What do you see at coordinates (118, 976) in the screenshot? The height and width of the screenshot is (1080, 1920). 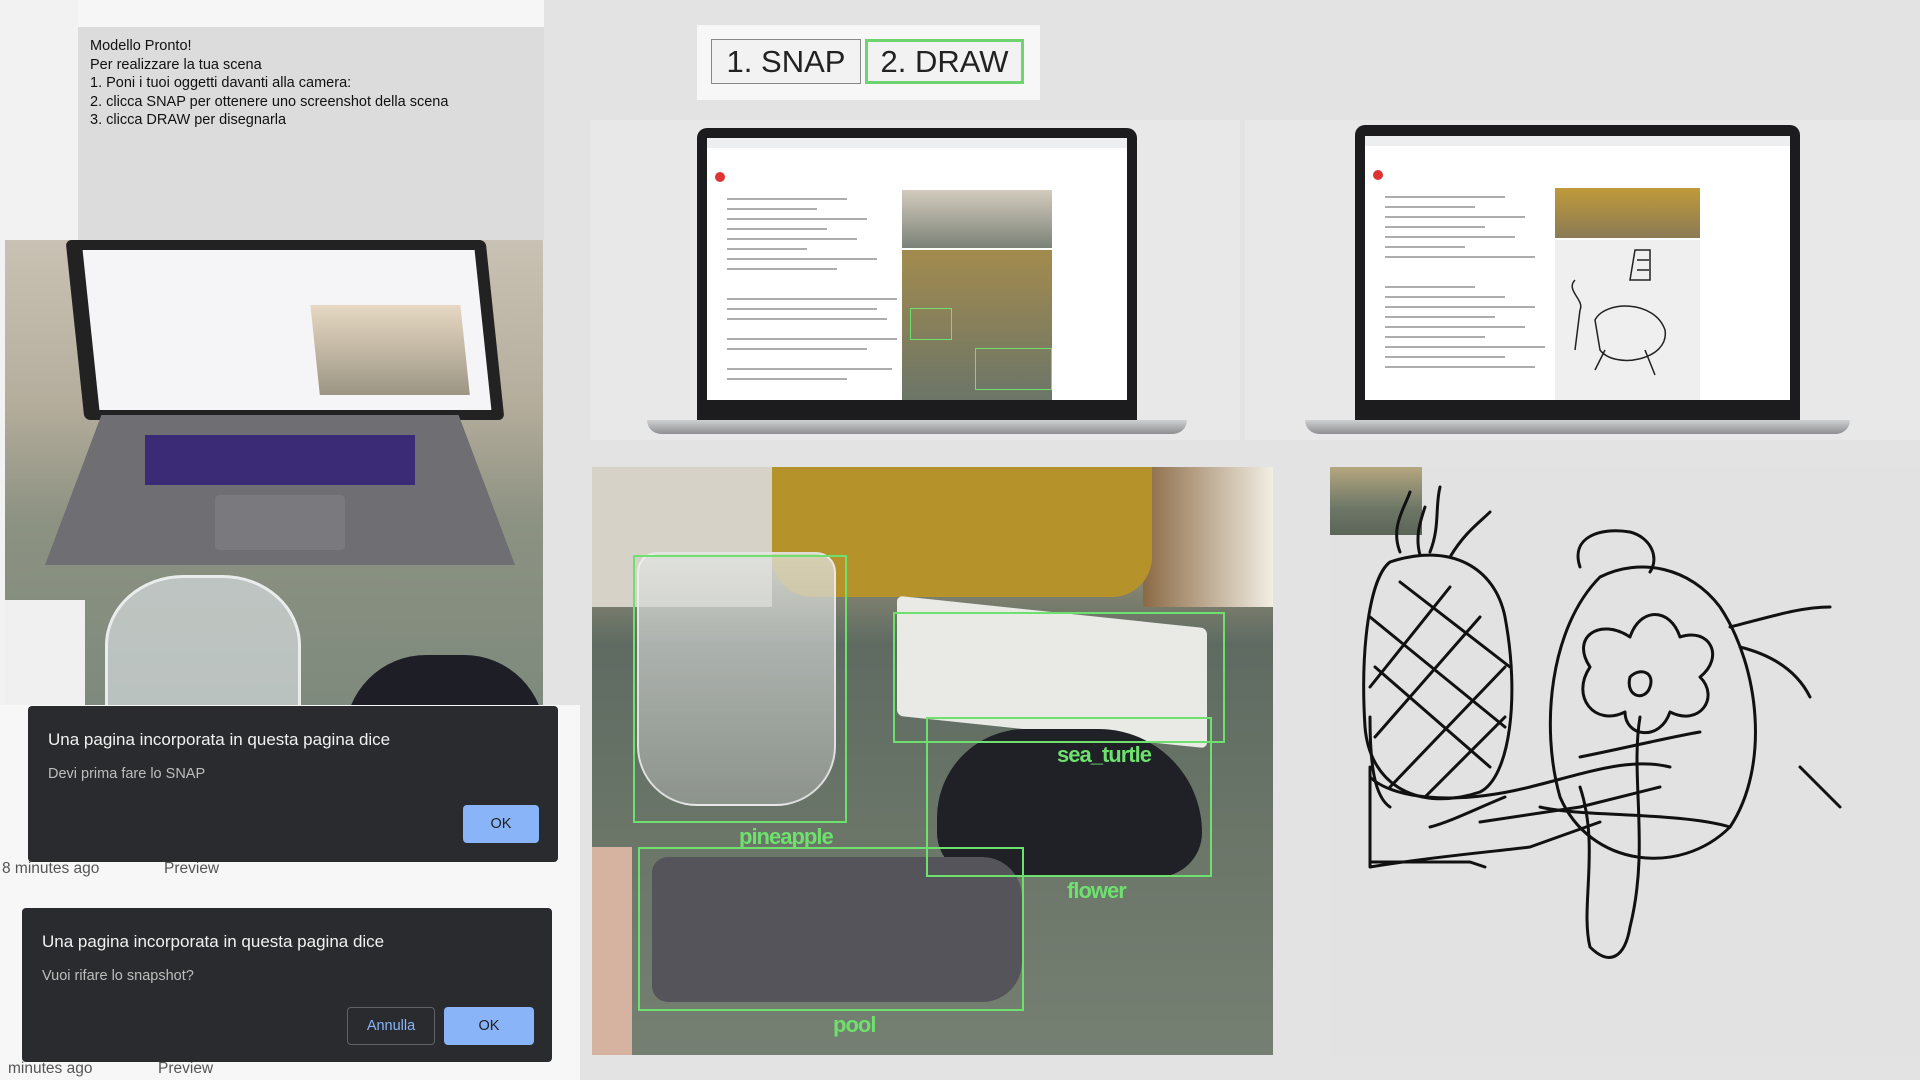 I see `dialog-message: Vuoi rifare lo snapshot?` at bounding box center [118, 976].